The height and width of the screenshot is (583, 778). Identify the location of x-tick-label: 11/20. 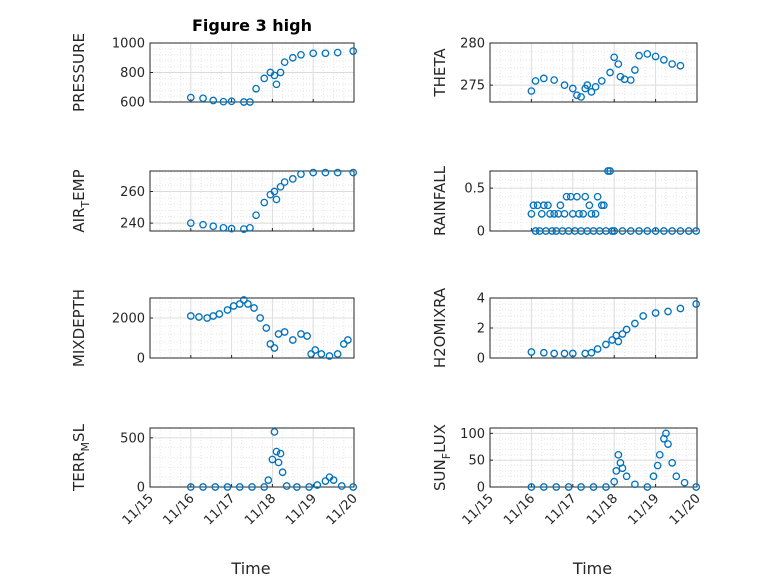
(685, 509).